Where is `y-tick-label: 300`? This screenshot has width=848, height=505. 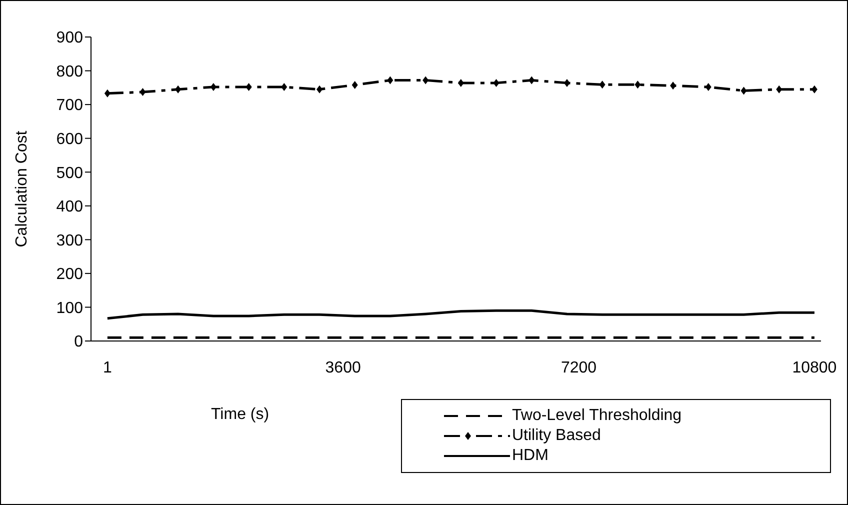
y-tick-label: 300 is located at coordinates (70, 241).